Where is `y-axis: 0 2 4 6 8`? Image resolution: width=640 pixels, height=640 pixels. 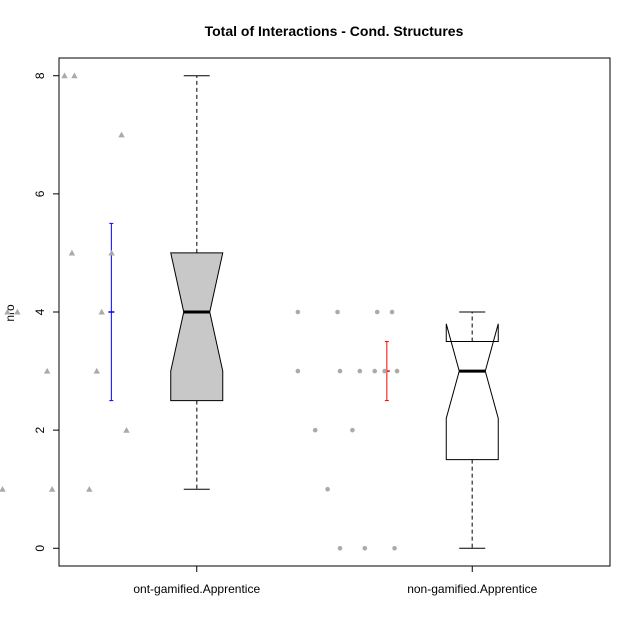
y-axis: 0 2 4 6 8 is located at coordinates (46, 312).